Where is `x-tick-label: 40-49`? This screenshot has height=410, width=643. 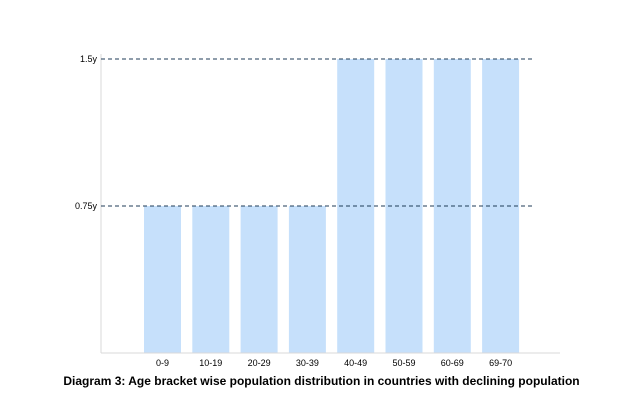 x-tick-label: 40-49 is located at coordinates (355, 363).